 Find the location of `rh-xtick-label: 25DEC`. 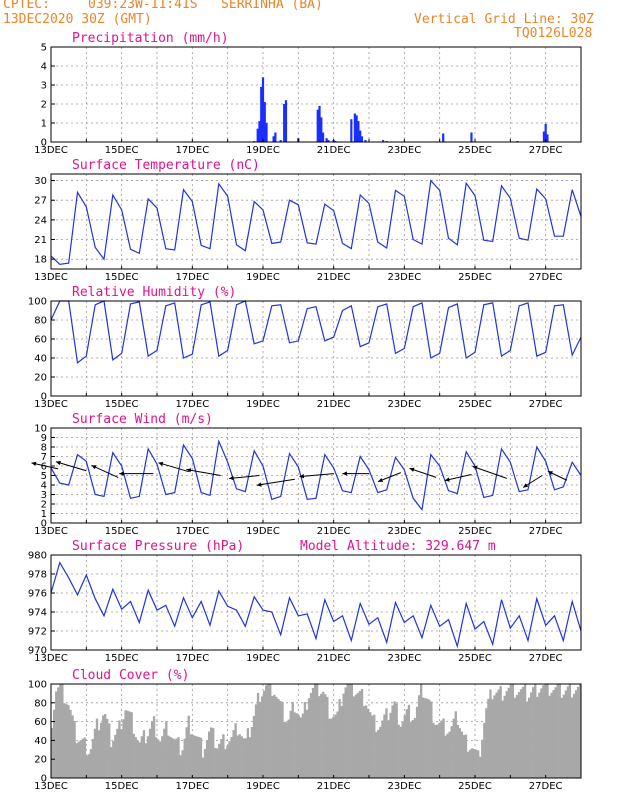

rh-xtick-label: 25DEC is located at coordinates (475, 404).